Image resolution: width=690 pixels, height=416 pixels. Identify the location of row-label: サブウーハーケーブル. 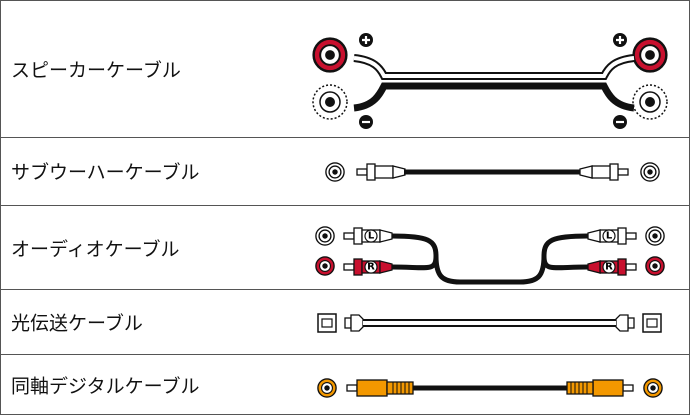
(105, 172).